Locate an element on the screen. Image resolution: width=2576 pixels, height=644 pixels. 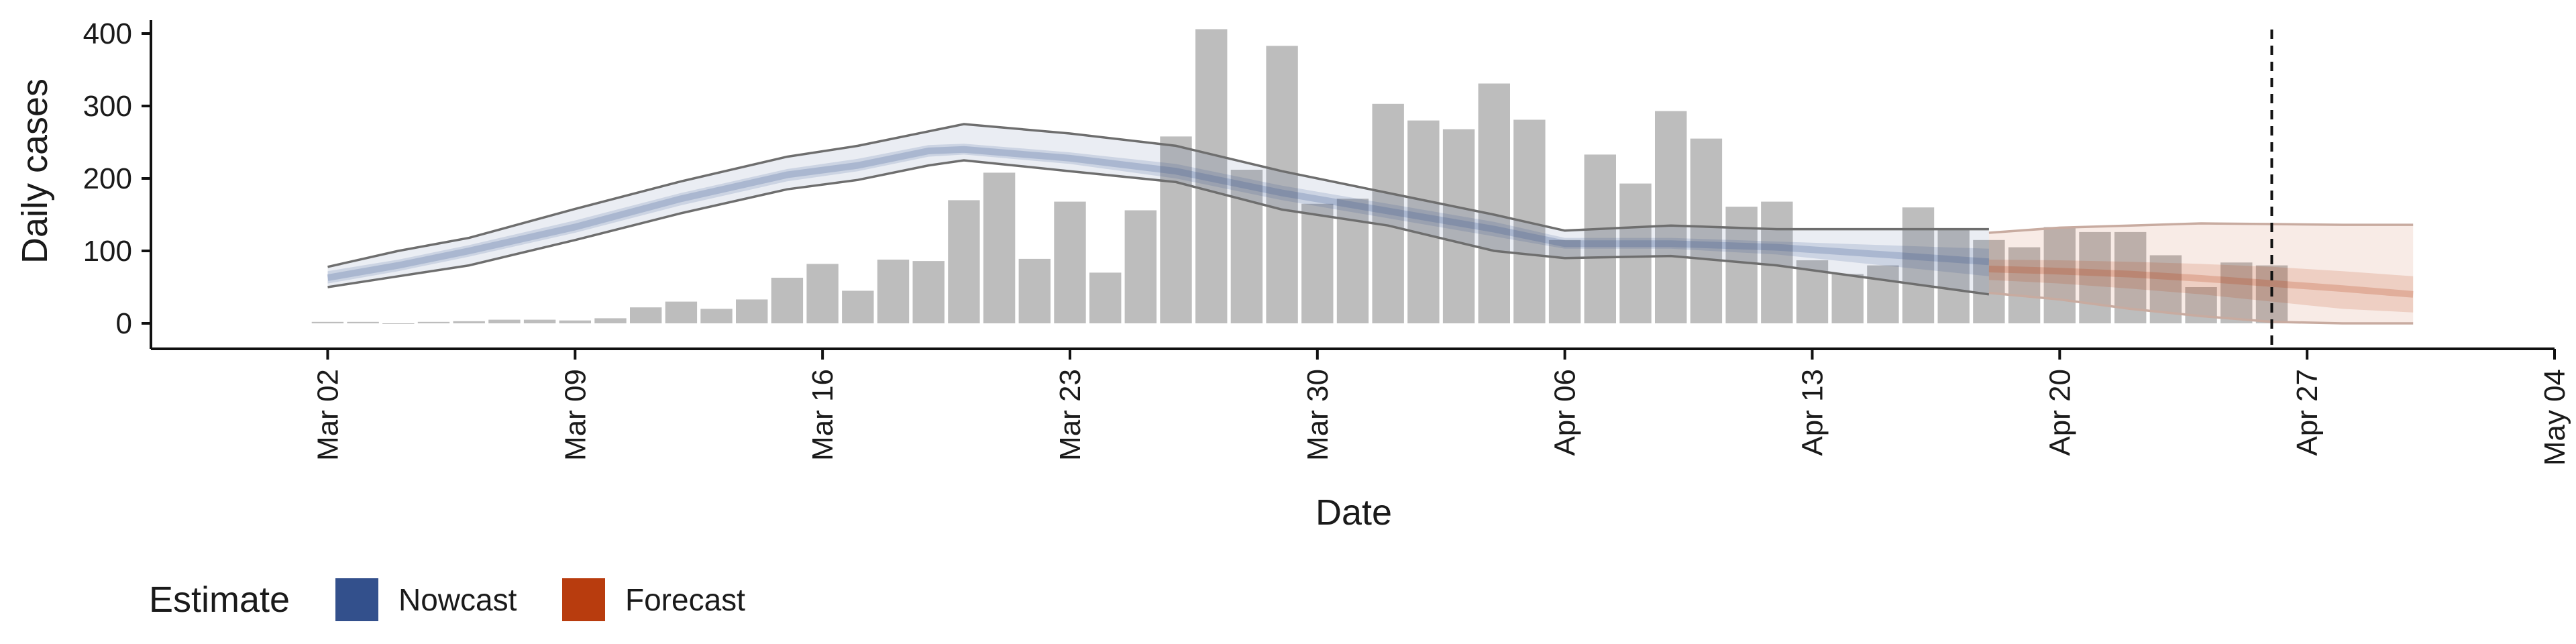
legend-label-forecast: Forecast is located at coordinates (685, 599).